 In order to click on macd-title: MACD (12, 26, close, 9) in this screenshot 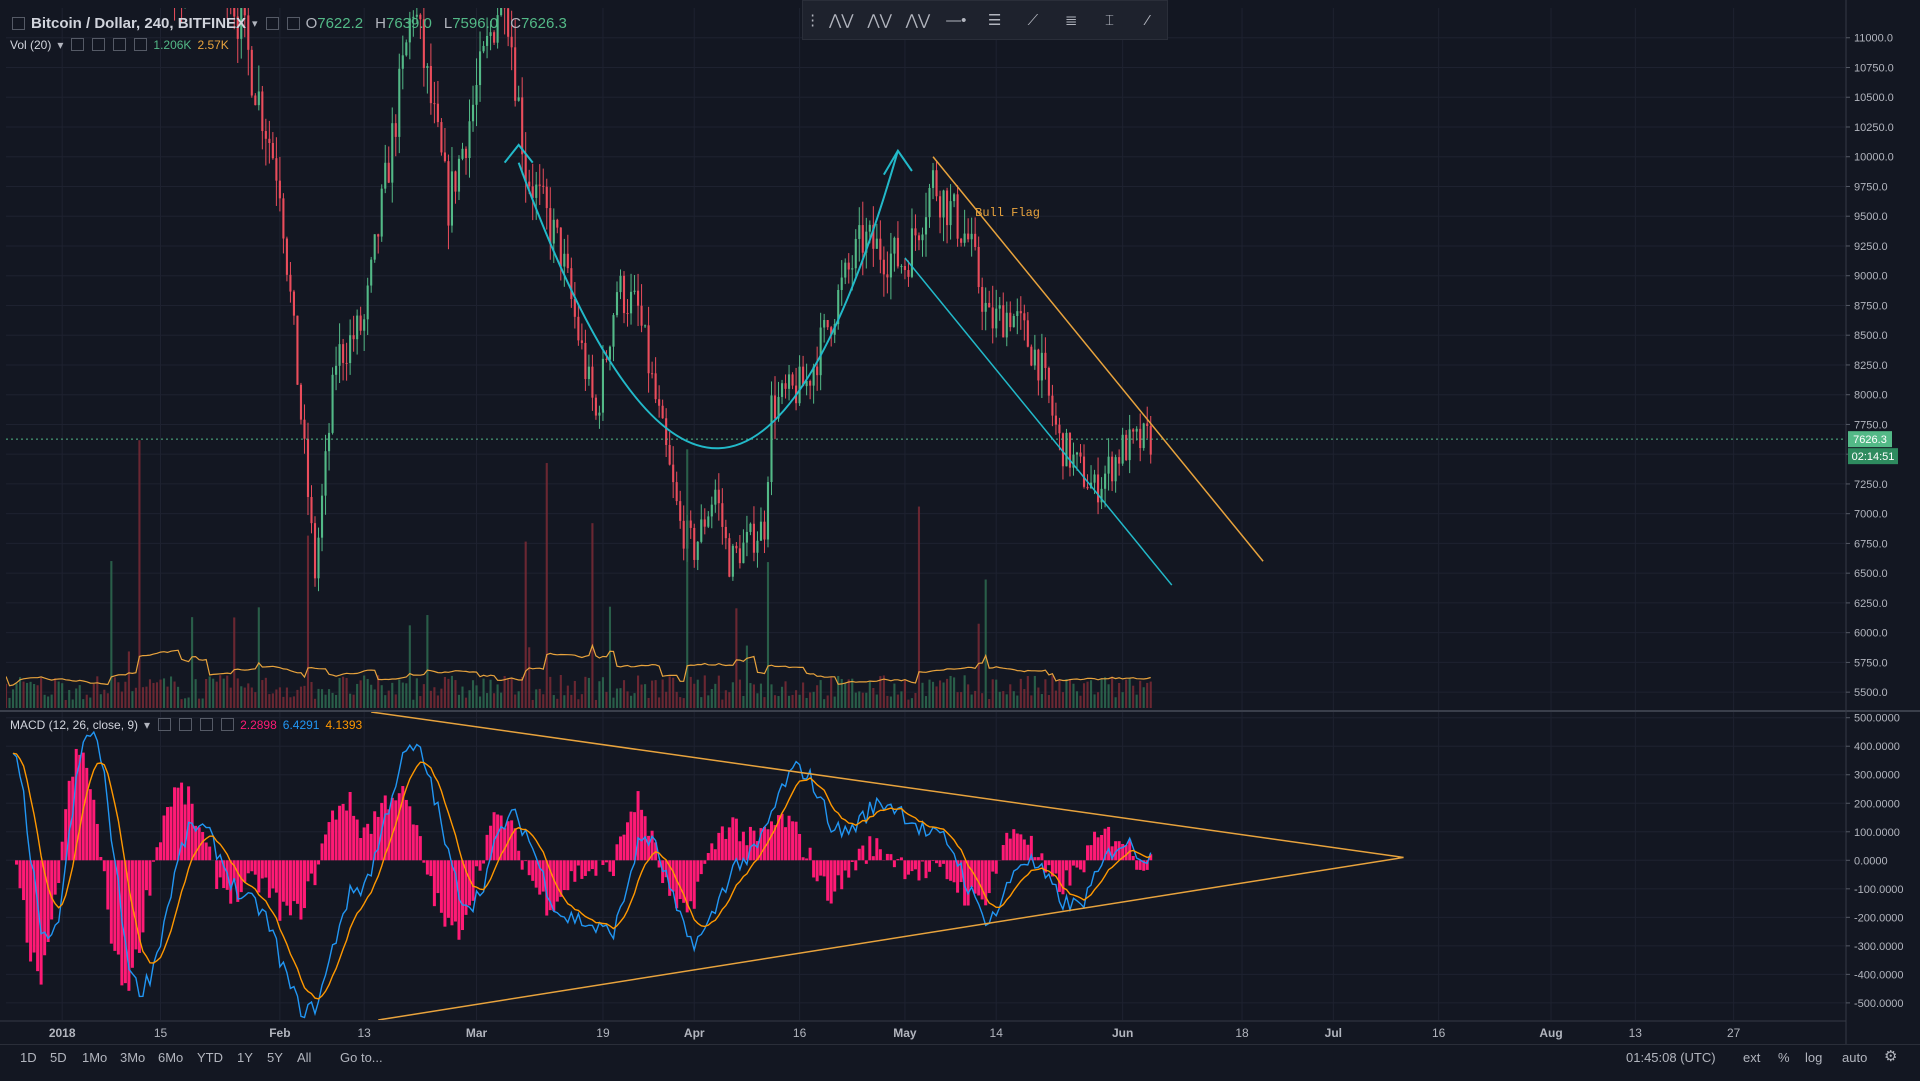, I will do `click(74, 725)`.